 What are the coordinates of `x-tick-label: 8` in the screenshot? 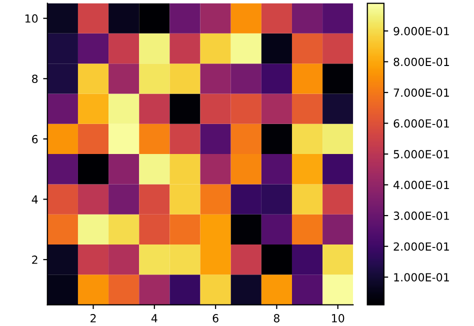 It's located at (277, 318).